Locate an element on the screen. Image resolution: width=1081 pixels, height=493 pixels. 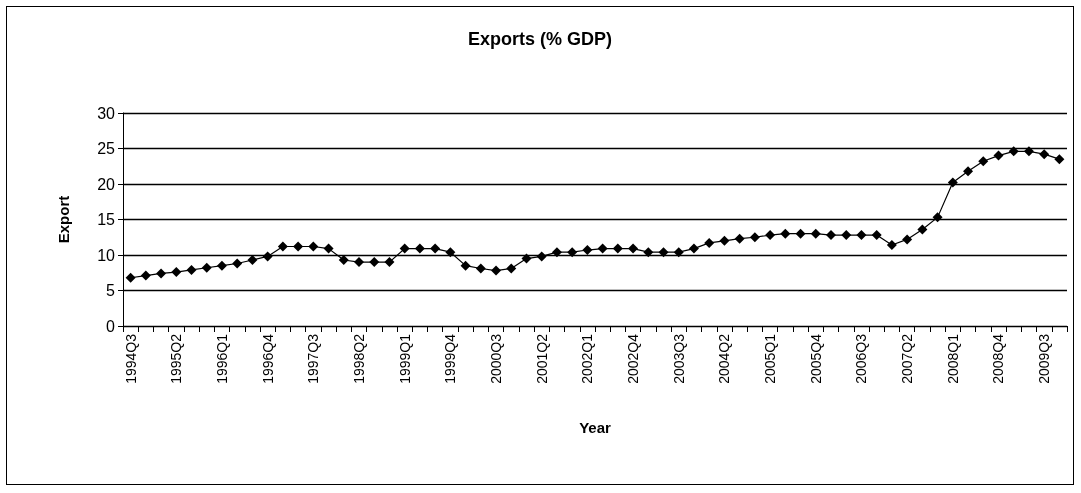
x-tick-label: 2005Q1 is located at coordinates (770, 358).